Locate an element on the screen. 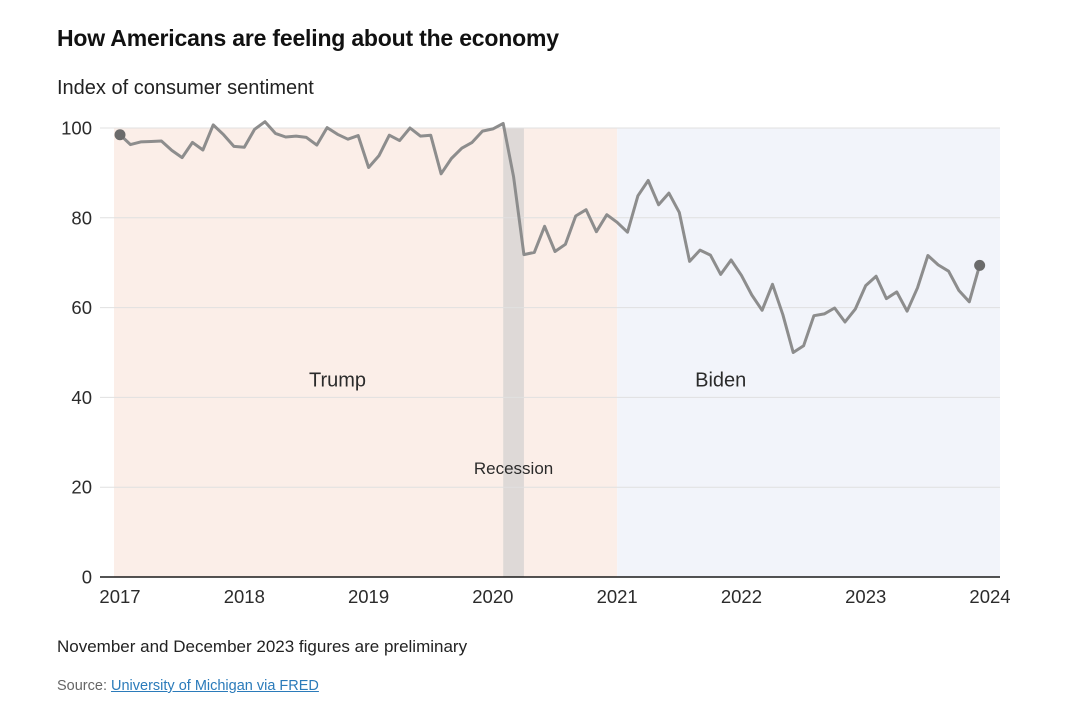 This screenshot has width=1065, height=722. x-tick-label-2024: 2024 is located at coordinates (989, 596).